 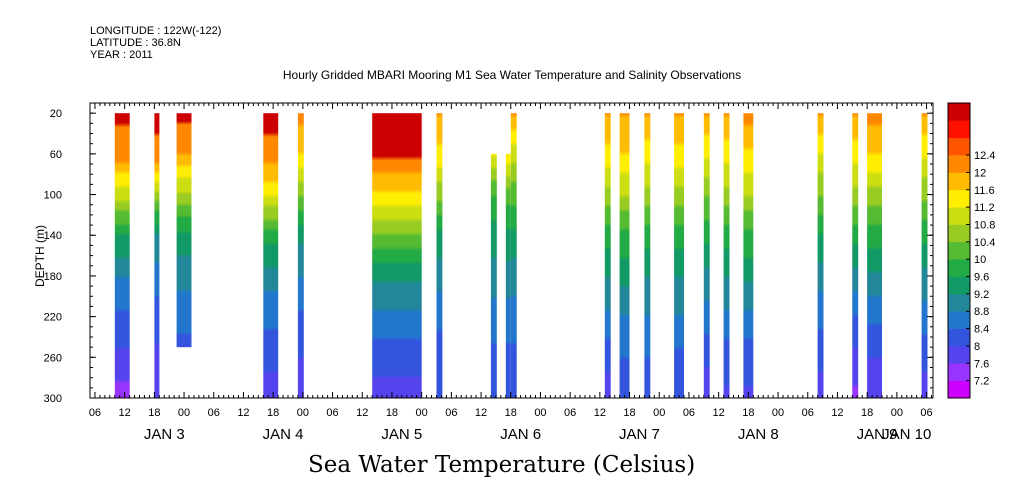 I want to click on colorbar-label: 10.8, so click(x=984, y=225).